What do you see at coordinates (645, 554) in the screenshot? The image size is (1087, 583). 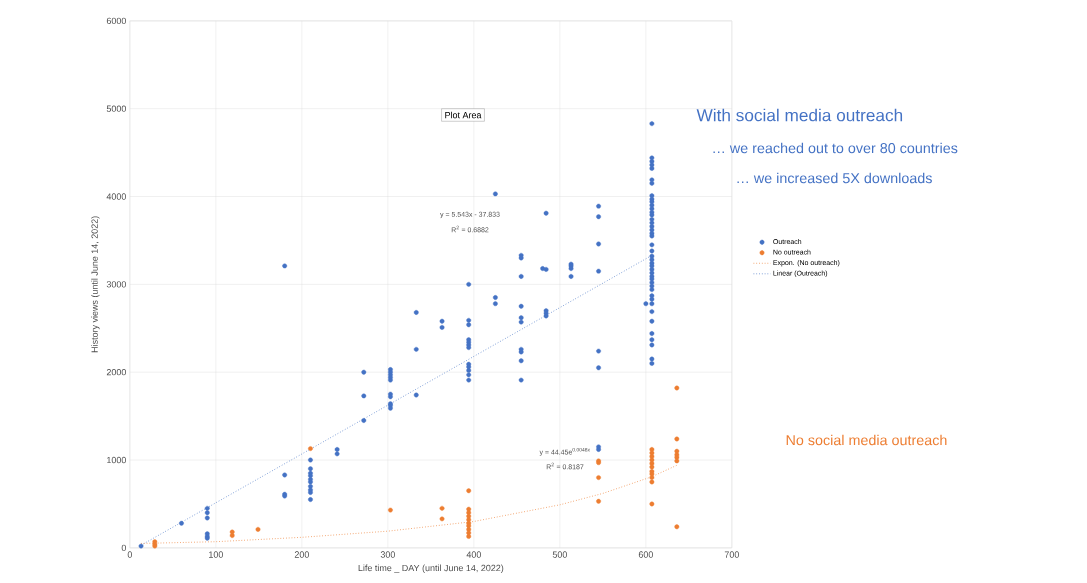 I see `x-tick-label: 600` at bounding box center [645, 554].